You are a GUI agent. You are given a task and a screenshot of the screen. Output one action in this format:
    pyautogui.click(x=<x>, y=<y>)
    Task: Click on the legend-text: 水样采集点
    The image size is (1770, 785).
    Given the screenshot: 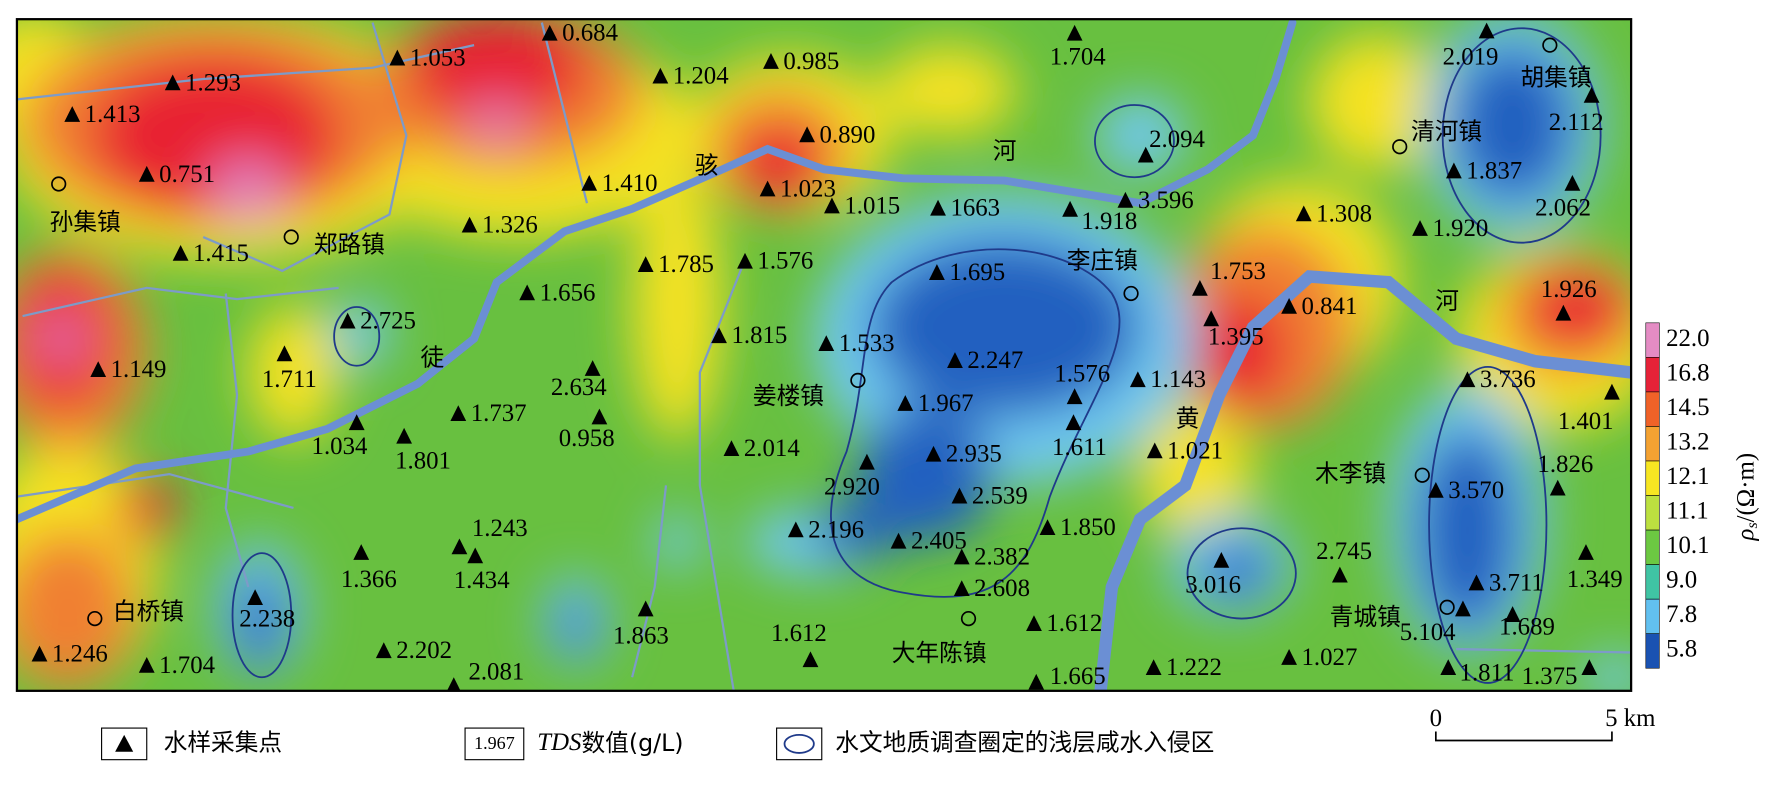 What is the action you would take?
    pyautogui.click(x=223, y=742)
    